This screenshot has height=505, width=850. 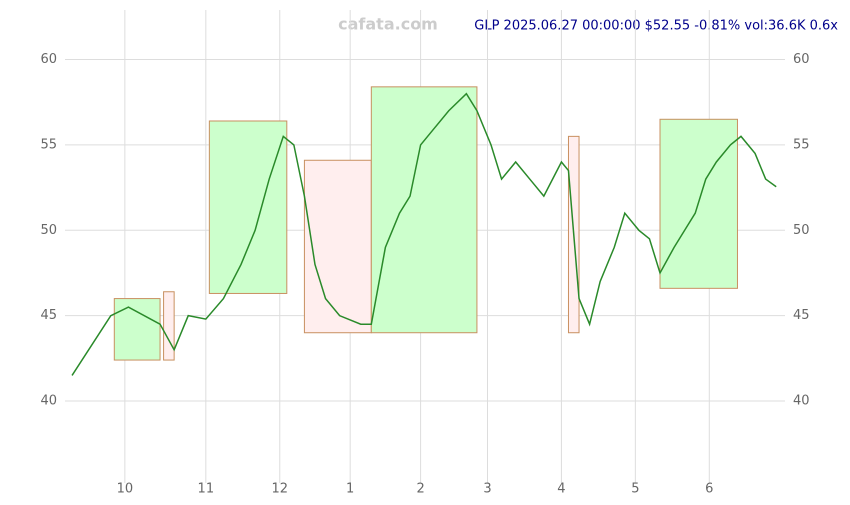 What do you see at coordinates (388, 24) in the screenshot?
I see `watermark: cafata.com` at bounding box center [388, 24].